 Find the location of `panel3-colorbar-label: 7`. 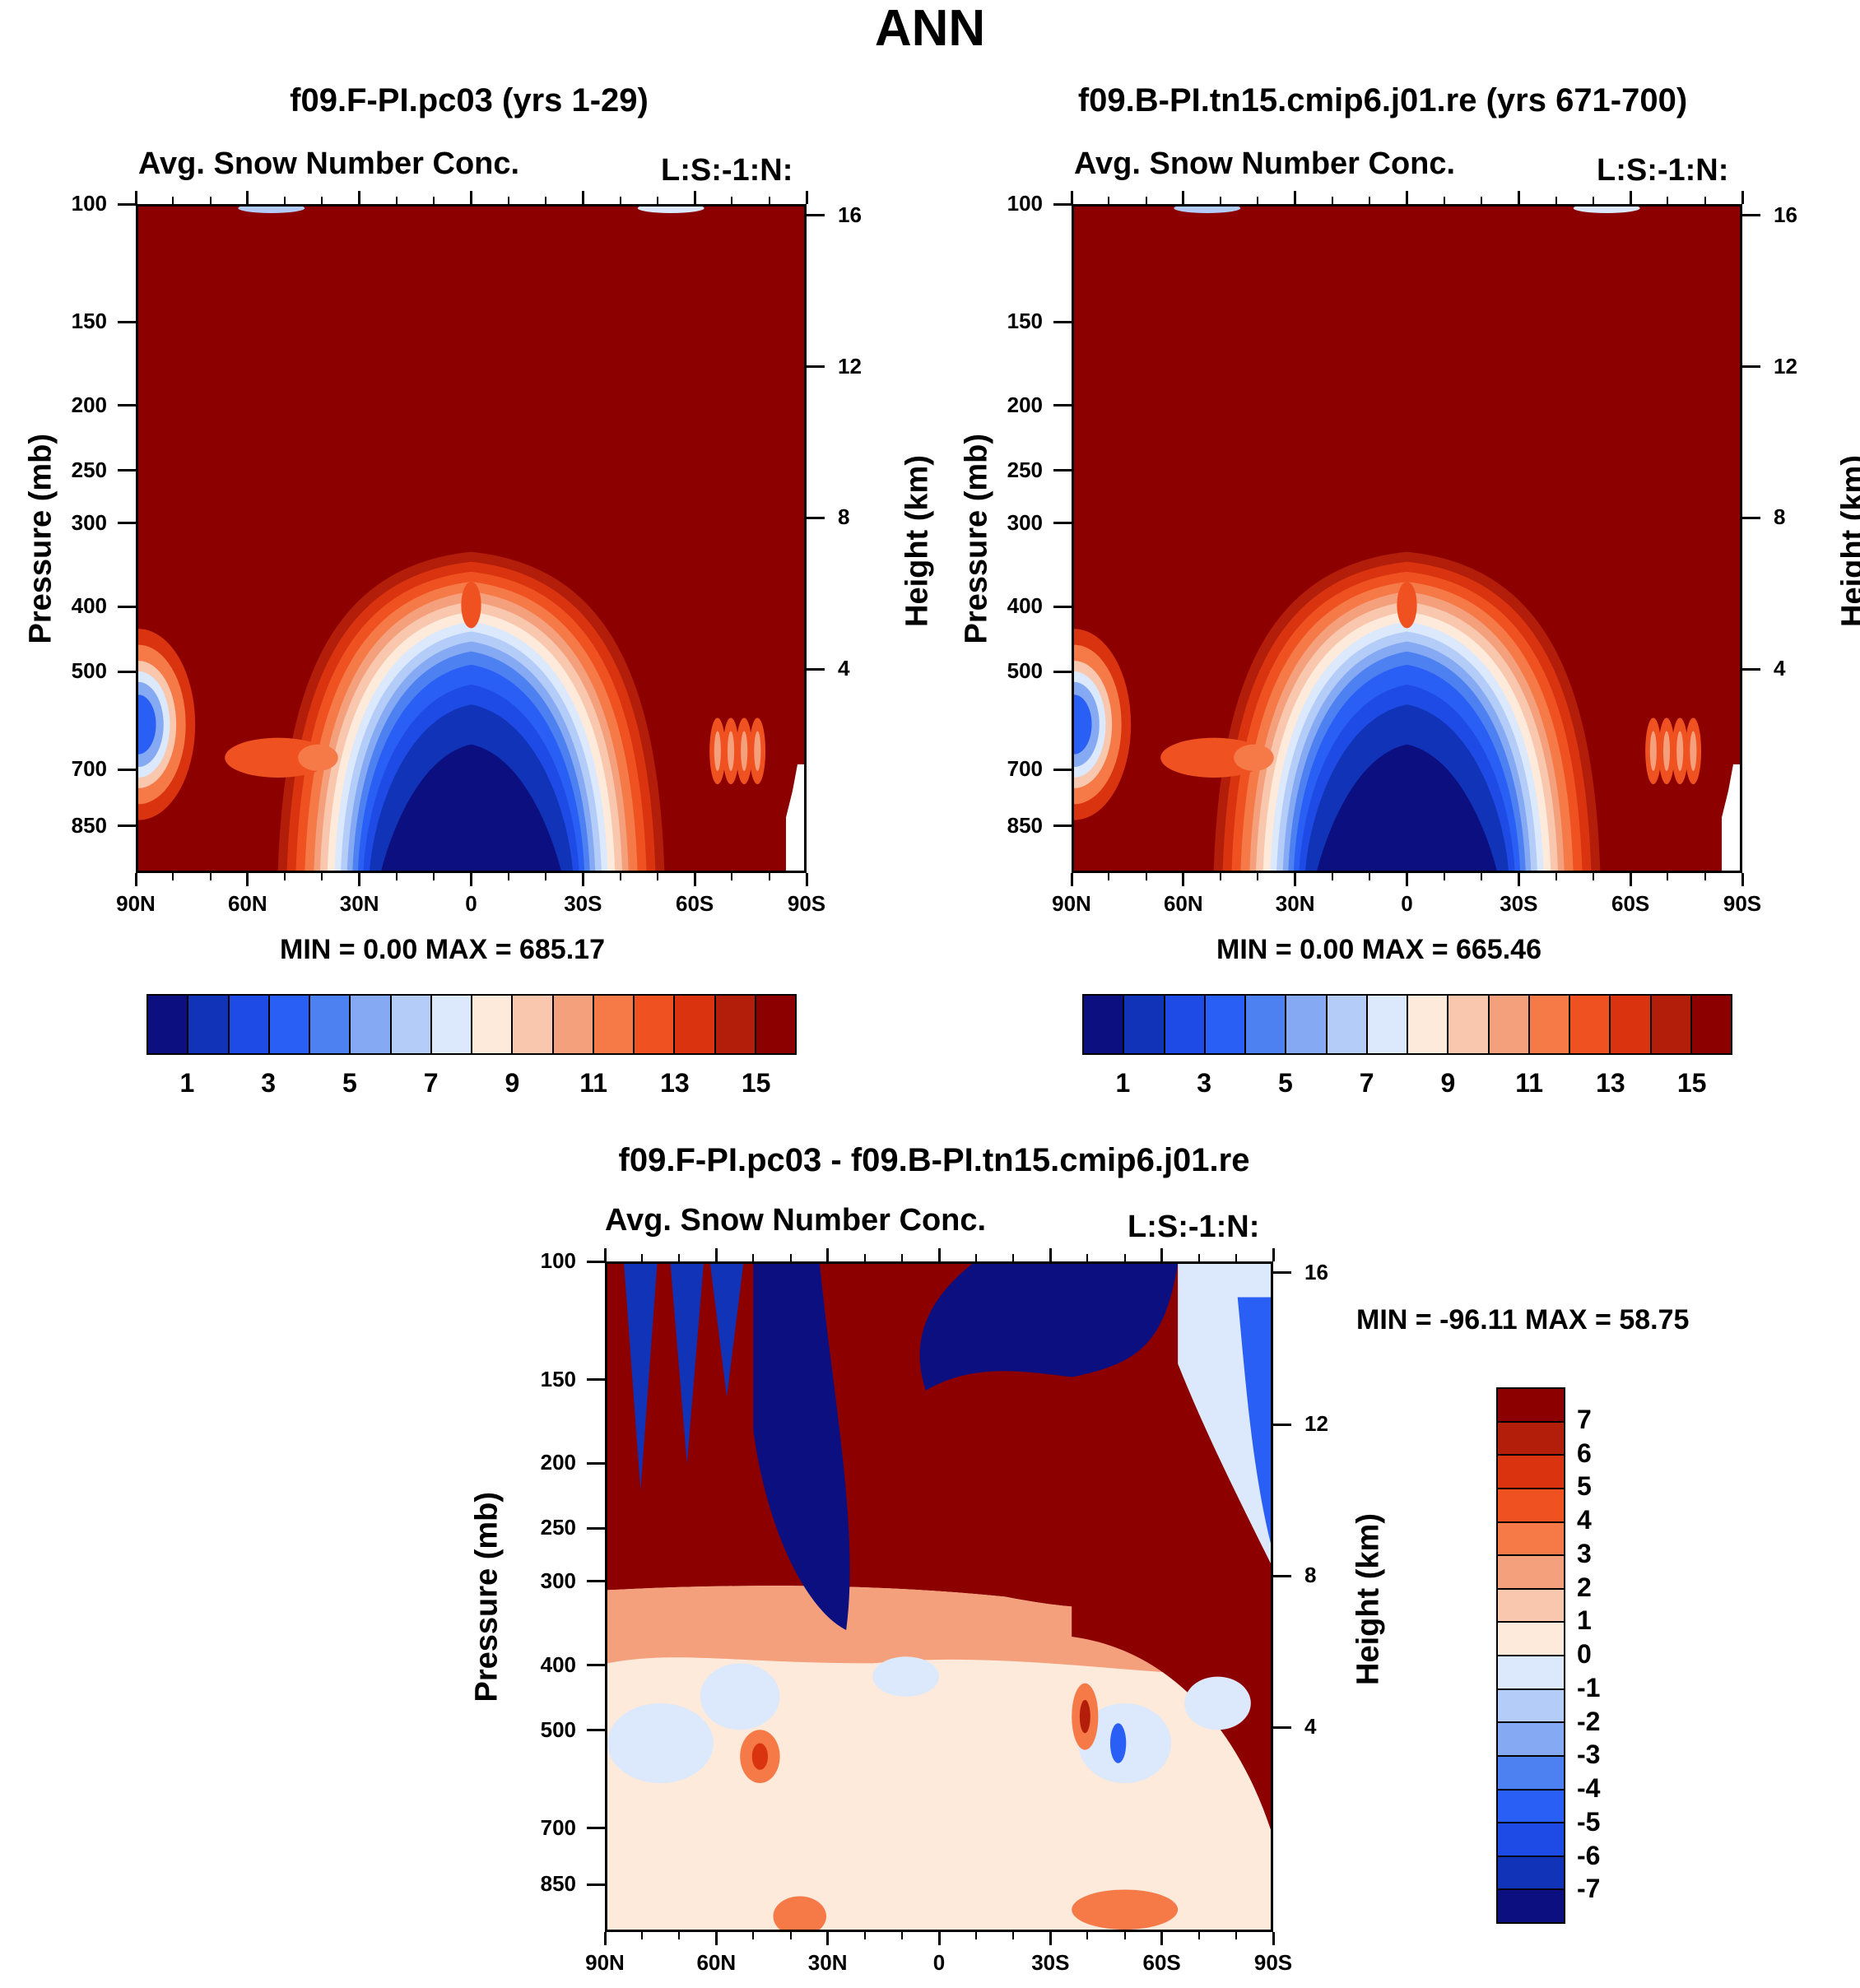

panel3-colorbar-label: 7 is located at coordinates (1584, 1419).